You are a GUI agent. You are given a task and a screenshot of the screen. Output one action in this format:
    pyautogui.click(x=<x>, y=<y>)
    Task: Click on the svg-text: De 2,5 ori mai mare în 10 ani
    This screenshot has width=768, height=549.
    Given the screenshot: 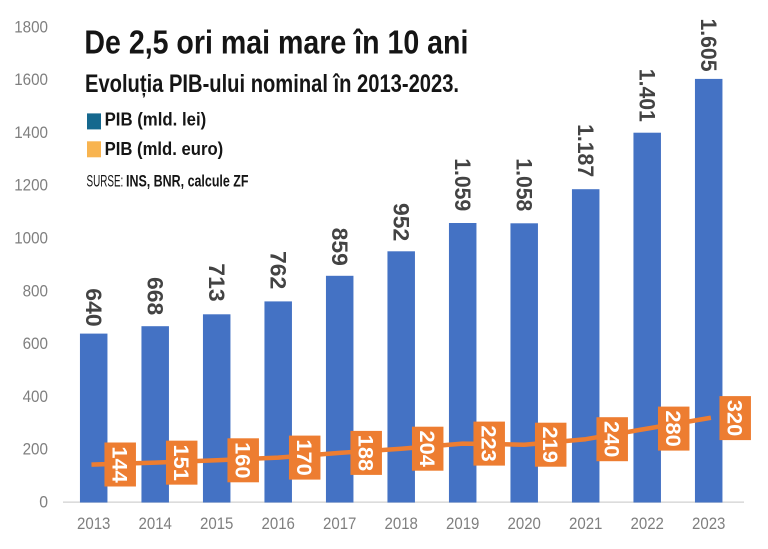 What is the action you would take?
    pyautogui.click(x=276, y=43)
    